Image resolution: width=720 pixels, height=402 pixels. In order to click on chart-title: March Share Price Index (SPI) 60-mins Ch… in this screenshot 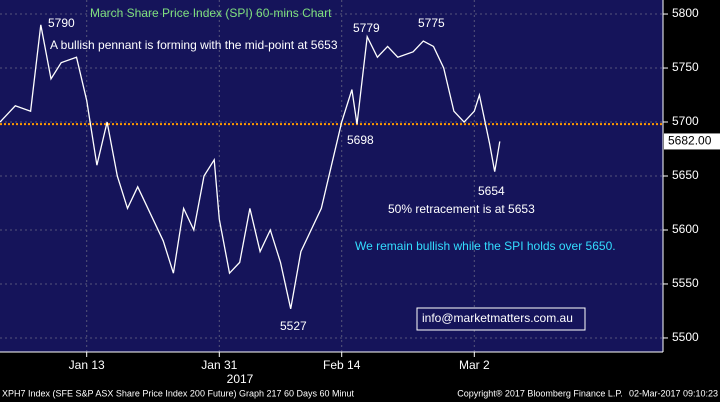, I will do `click(211, 13)`.